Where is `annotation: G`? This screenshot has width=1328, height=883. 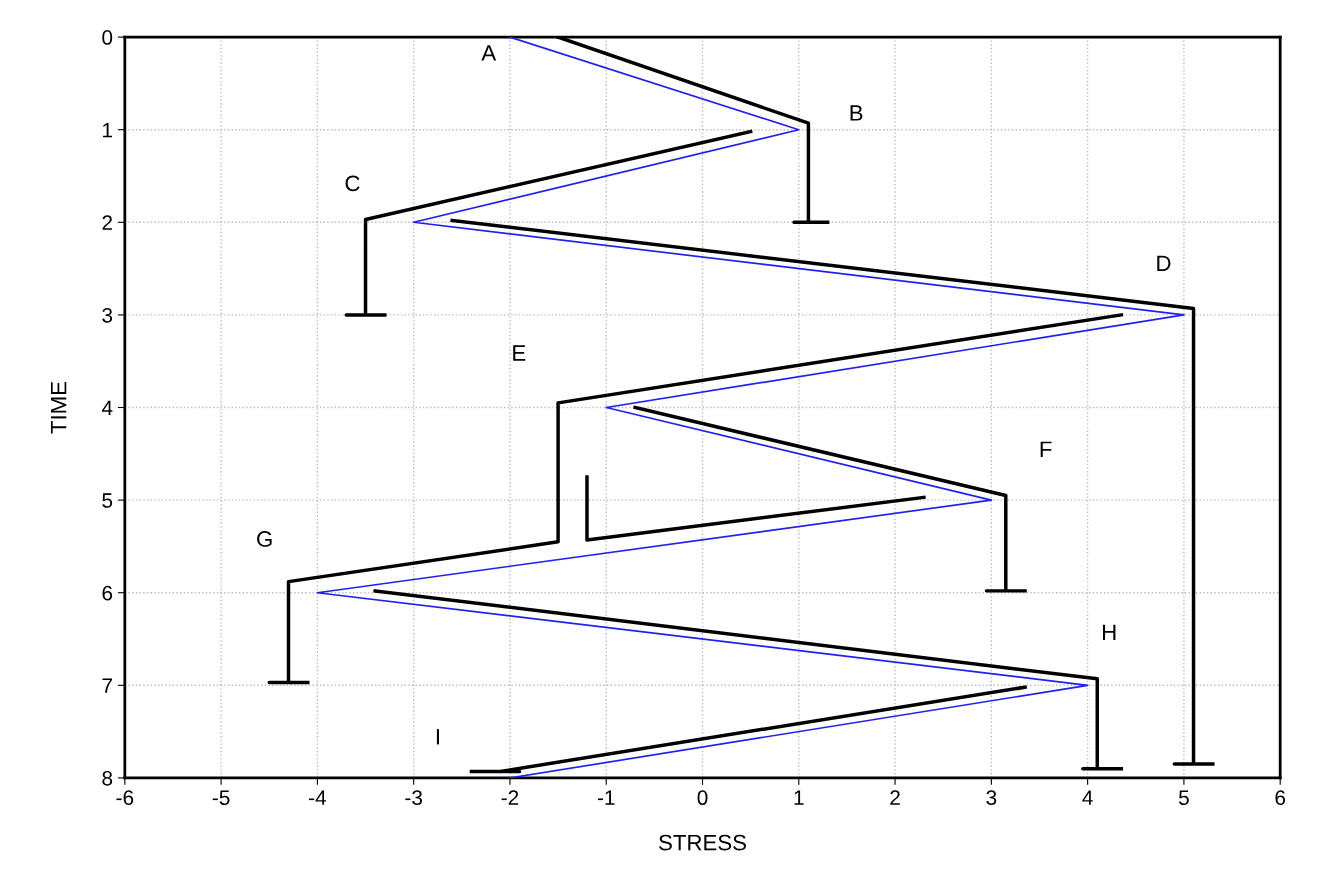
annotation: G is located at coordinates (264, 539).